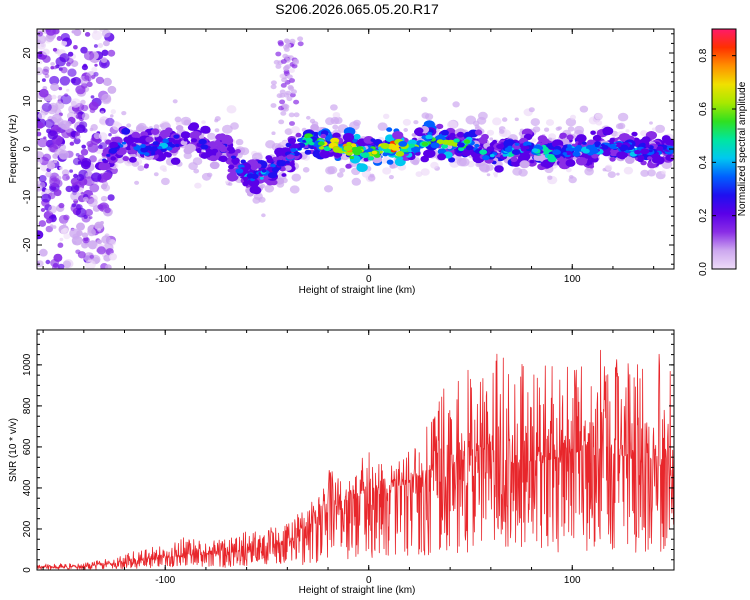  Describe the element at coordinates (27, 405) in the screenshot. I see `y-tick-label: 800` at that location.